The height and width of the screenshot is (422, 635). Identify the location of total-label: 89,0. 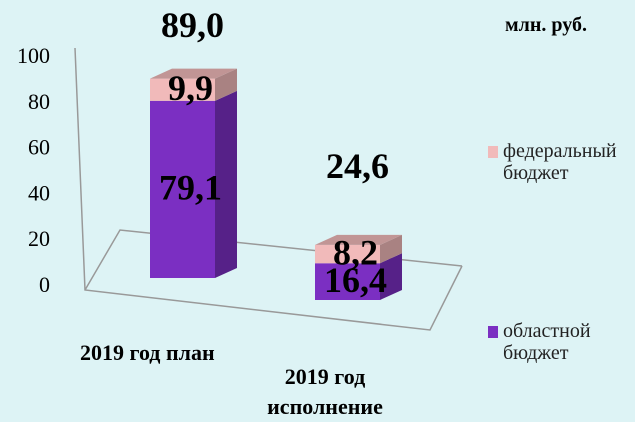
(192, 25).